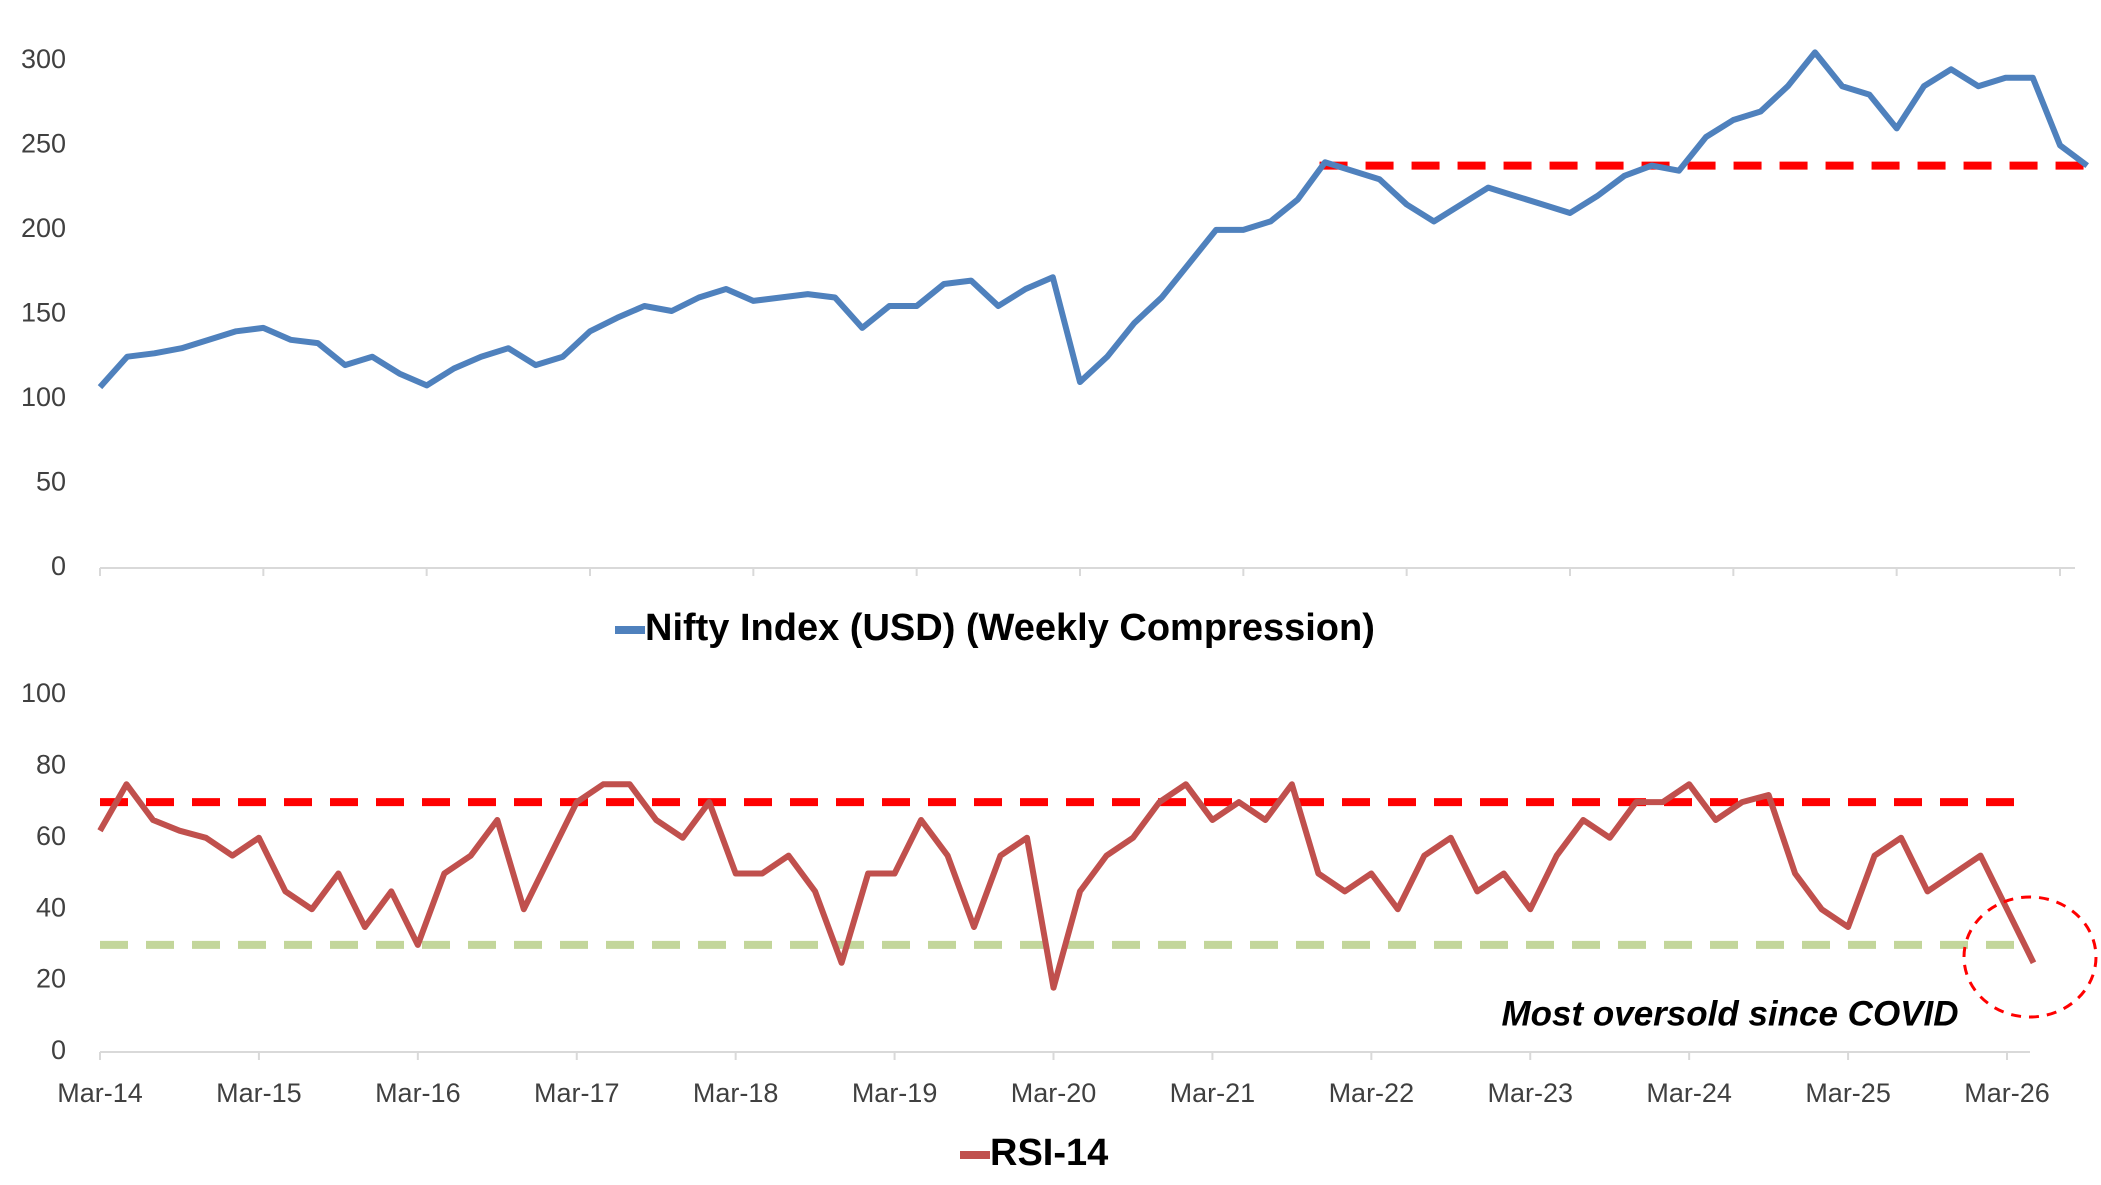  I want to click on y-tick-label: 50, so click(51, 482).